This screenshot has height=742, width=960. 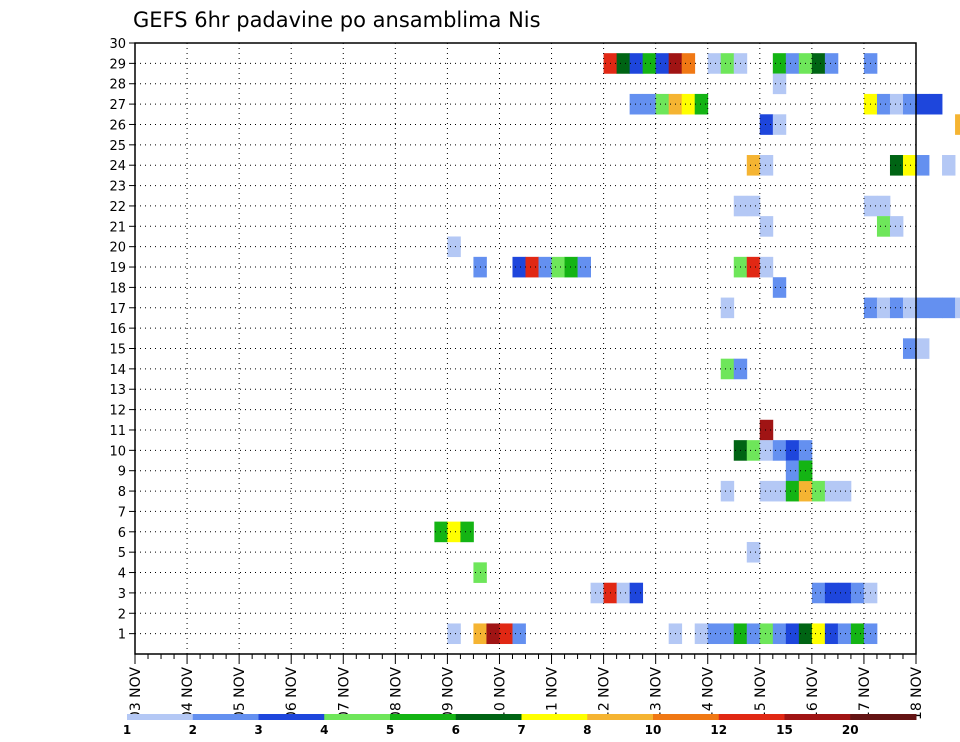 What do you see at coordinates (193, 730) in the screenshot?
I see `colorbar-label: 2` at bounding box center [193, 730].